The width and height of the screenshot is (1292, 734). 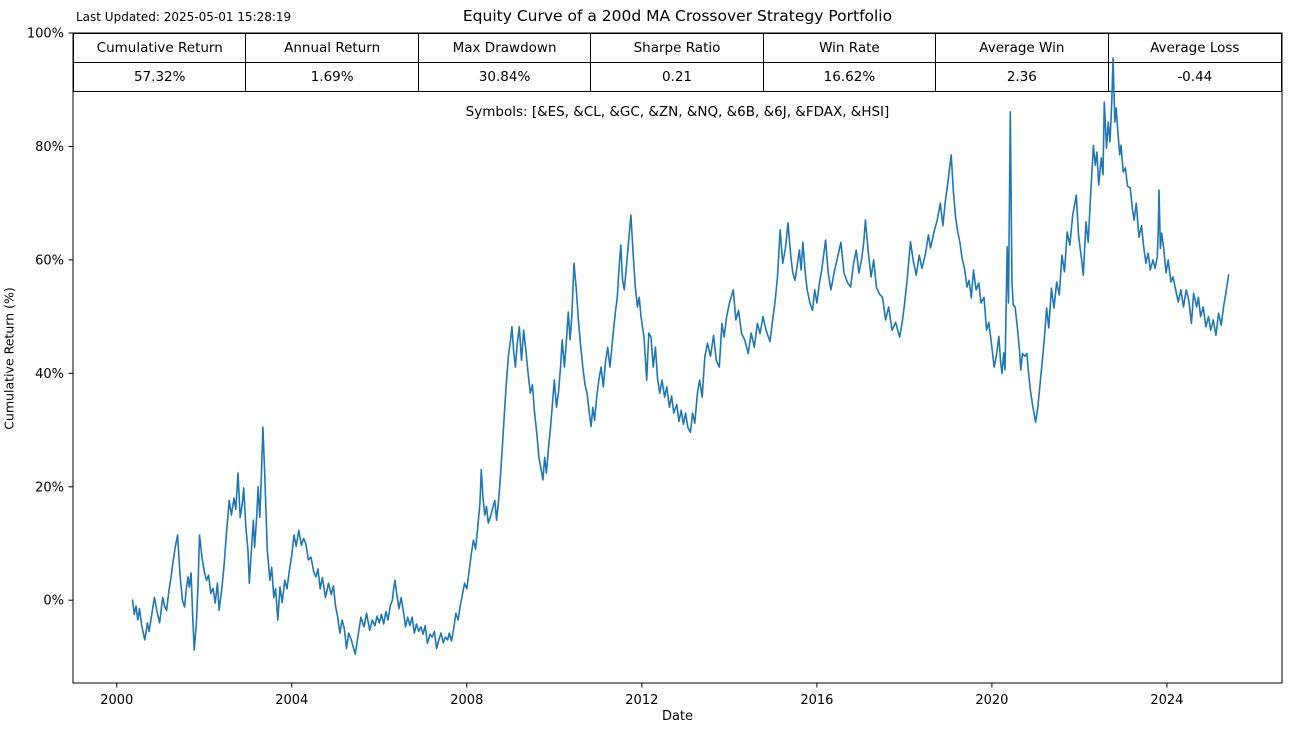 What do you see at coordinates (850, 48) in the screenshot?
I see `stat-header-win-rate: Win Rate` at bounding box center [850, 48].